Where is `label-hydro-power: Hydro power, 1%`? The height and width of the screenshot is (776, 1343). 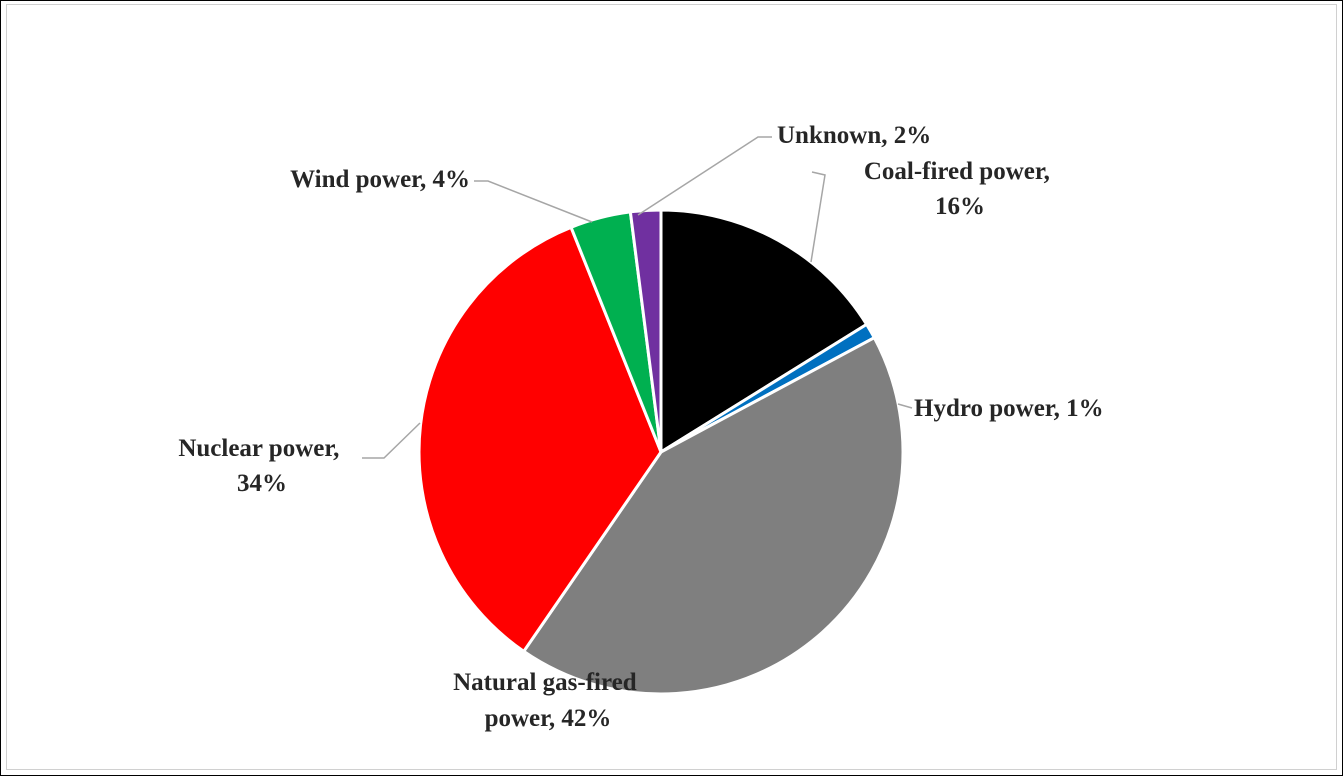 label-hydro-power: Hydro power, 1% is located at coordinates (1009, 408).